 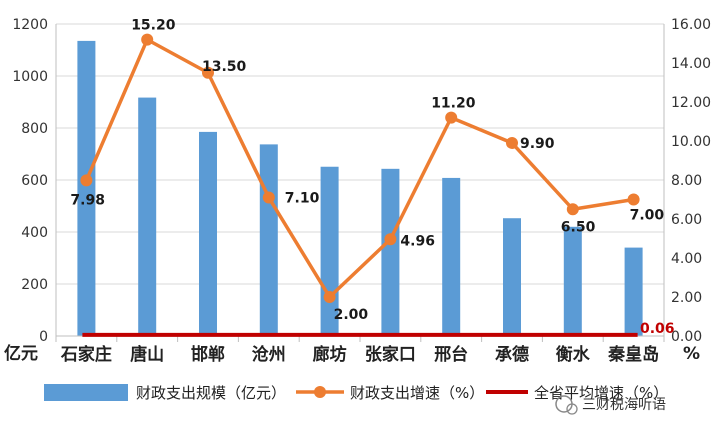 I want to click on category-labels: 石家庄 唐山 邯郸 沧州 廊坊 张家口 邢台 承德 衡水 秦皇岛, so click(x=359, y=354).